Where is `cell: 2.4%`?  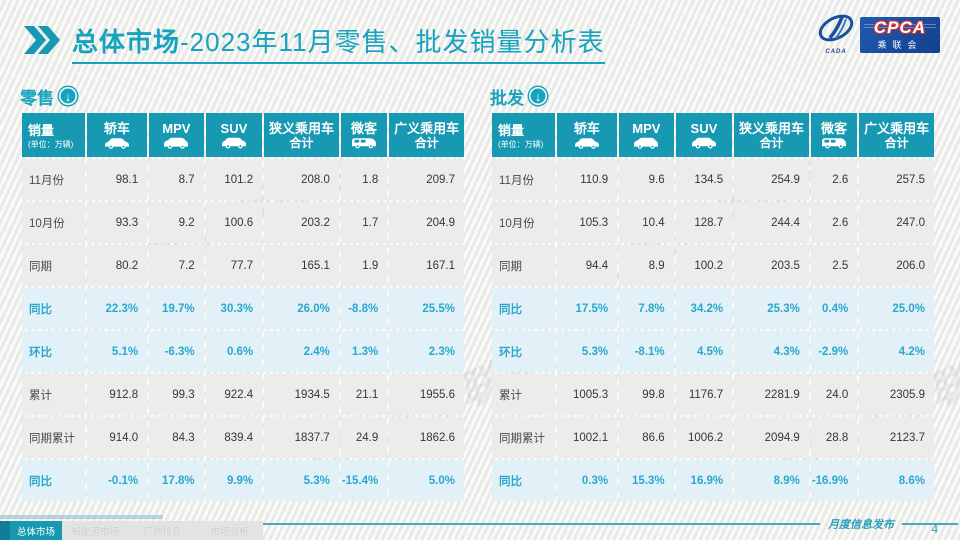 cell: 2.4% is located at coordinates (301, 351).